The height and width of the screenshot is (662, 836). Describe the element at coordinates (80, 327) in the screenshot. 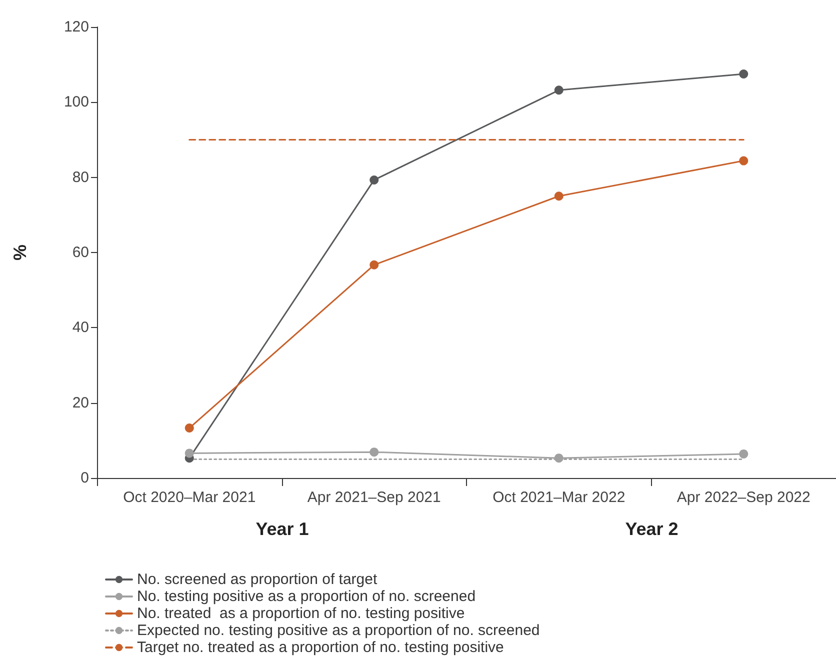

I see `y-tick-label: 40` at that location.